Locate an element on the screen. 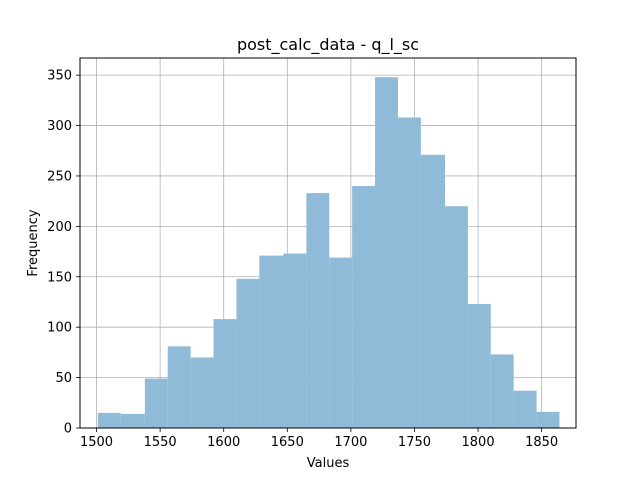 This screenshot has width=640, height=484. chart-title: post_calc_data - q_l_sc is located at coordinates (328, 45).